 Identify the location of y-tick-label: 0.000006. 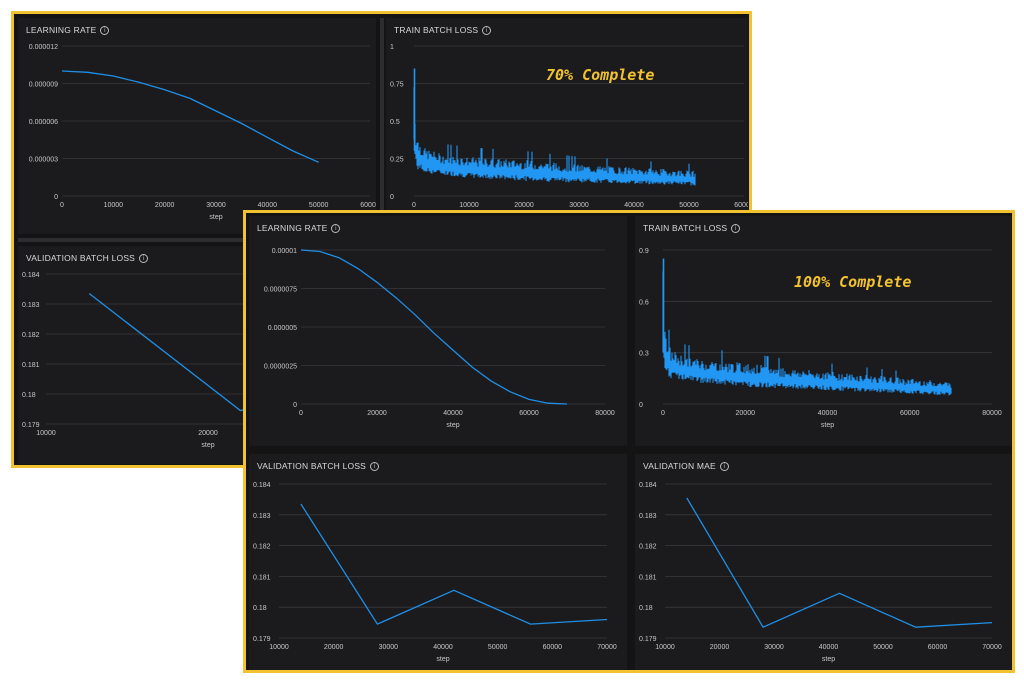
(43, 122).